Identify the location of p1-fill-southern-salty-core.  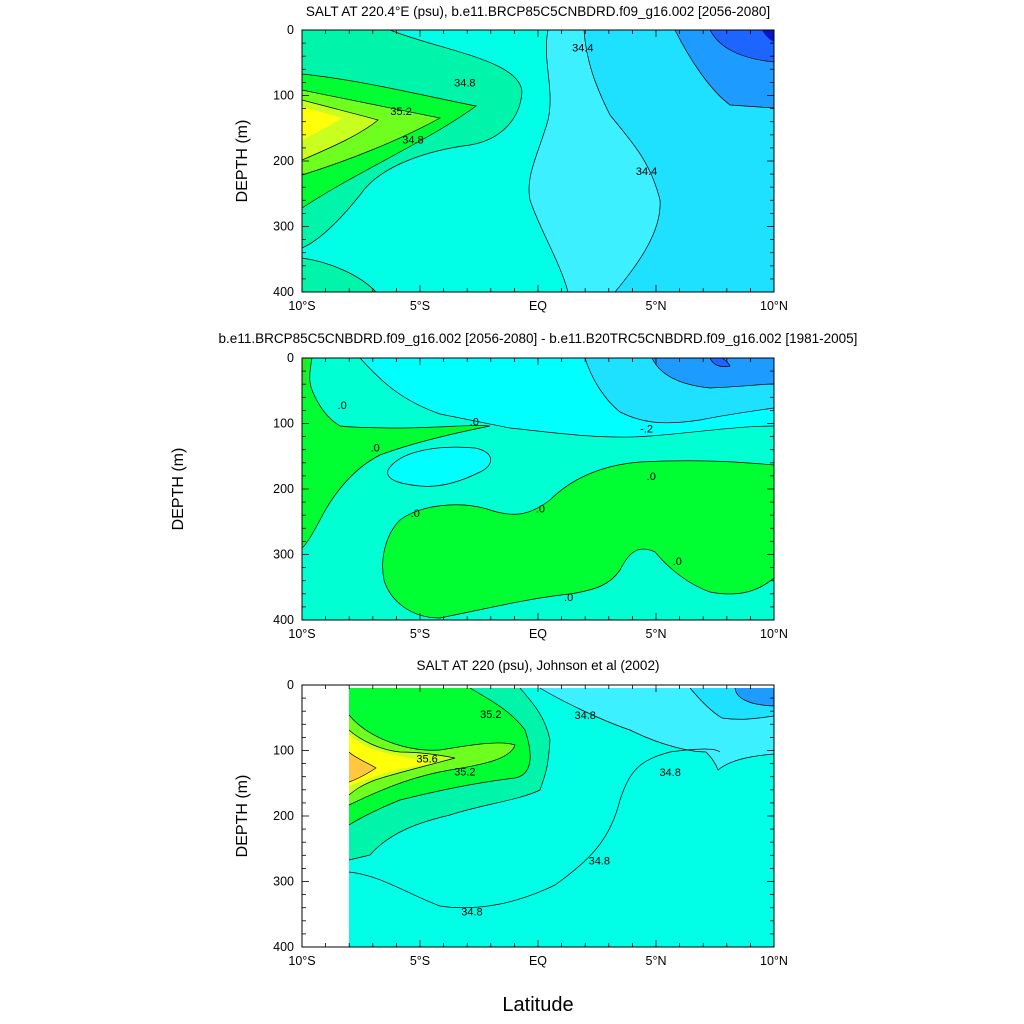
(322, 123).